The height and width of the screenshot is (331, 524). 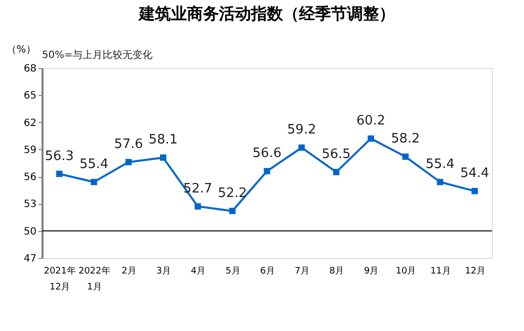 What do you see at coordinates (59, 156) in the screenshot?
I see `data-label: 56.3` at bounding box center [59, 156].